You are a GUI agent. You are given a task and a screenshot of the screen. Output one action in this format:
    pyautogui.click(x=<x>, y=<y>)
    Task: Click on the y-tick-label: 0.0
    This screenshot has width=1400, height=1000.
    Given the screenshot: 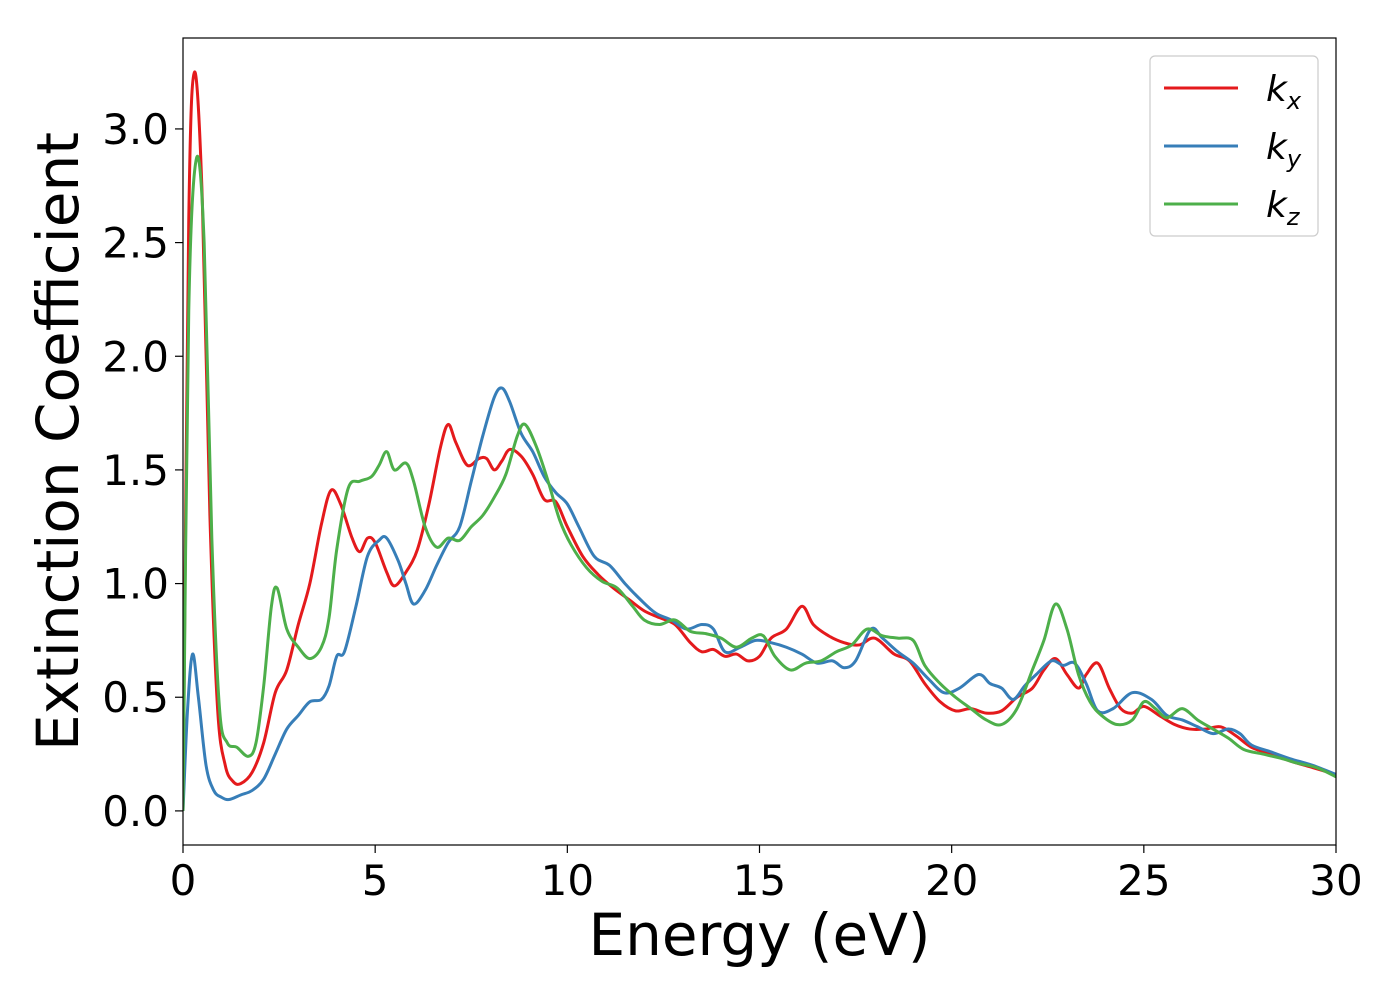 What is the action you would take?
    pyautogui.click(x=135, y=811)
    